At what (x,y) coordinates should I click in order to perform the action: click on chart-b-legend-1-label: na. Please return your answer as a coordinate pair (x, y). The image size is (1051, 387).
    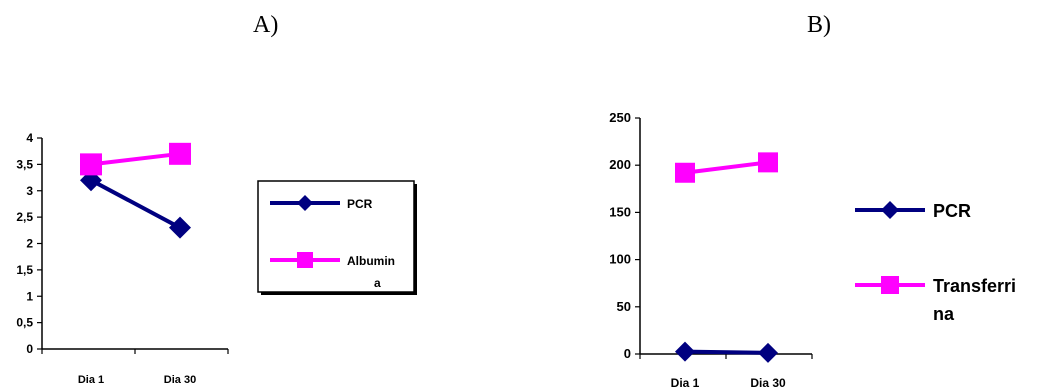
    Looking at the image, I should click on (944, 314).